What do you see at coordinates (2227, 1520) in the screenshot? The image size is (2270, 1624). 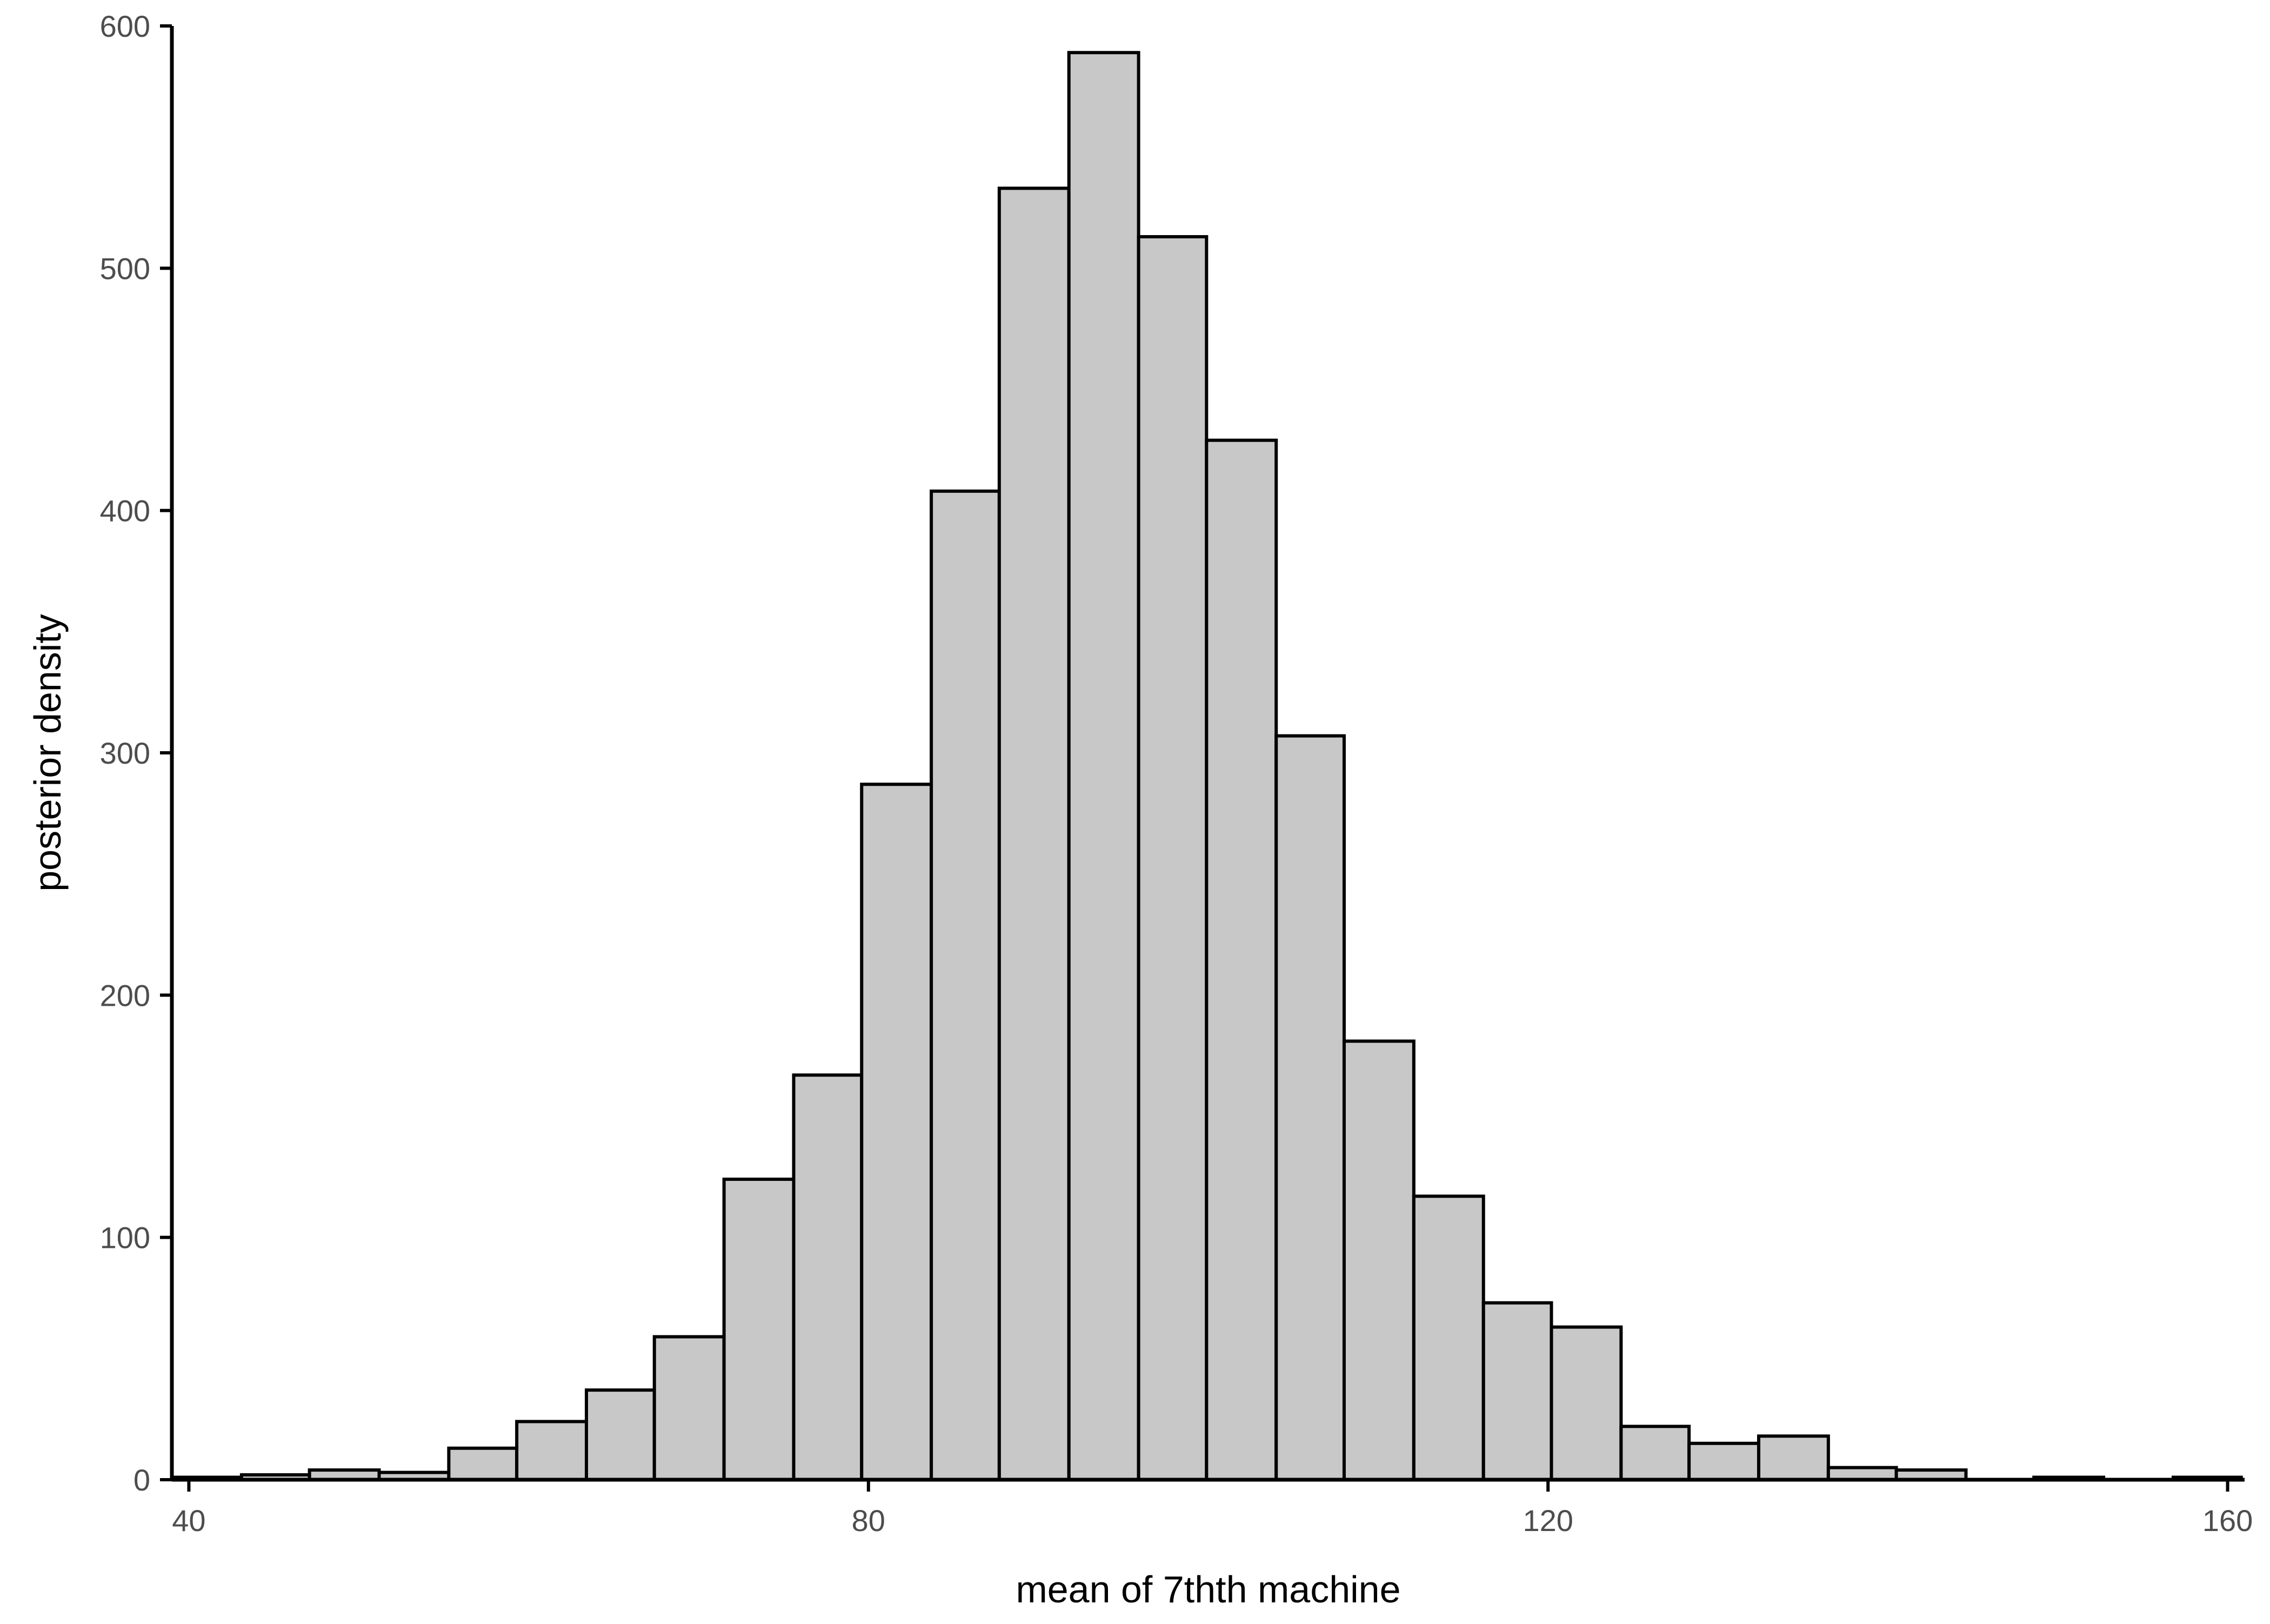 I see `x-tick-label: 160` at bounding box center [2227, 1520].